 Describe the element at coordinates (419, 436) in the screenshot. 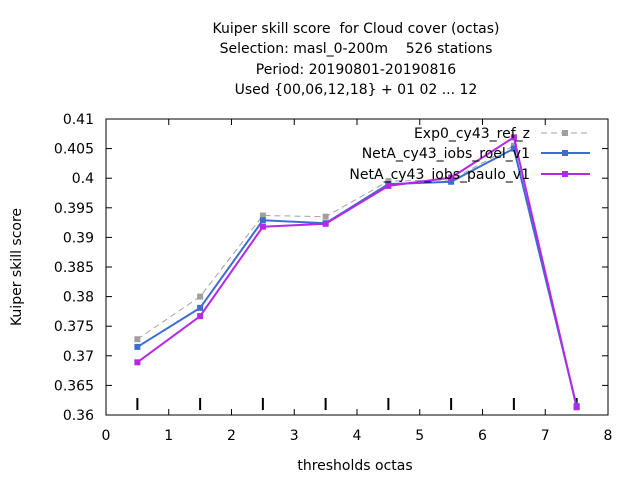

I see `x-tick-label: 5` at that location.